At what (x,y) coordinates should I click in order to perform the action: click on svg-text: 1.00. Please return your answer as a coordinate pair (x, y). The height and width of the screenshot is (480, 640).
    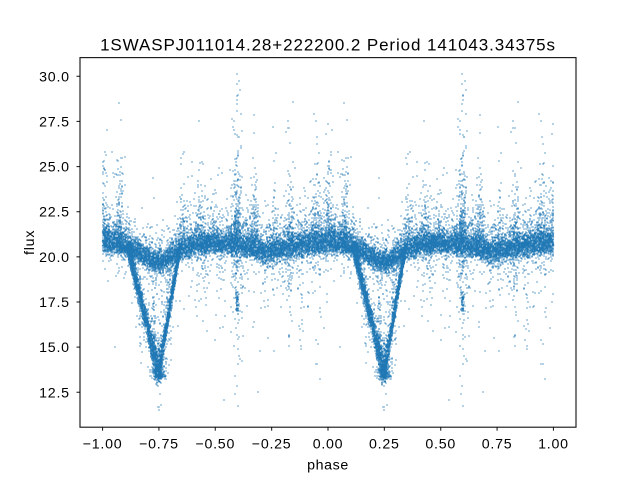
    Looking at the image, I should click on (553, 445).